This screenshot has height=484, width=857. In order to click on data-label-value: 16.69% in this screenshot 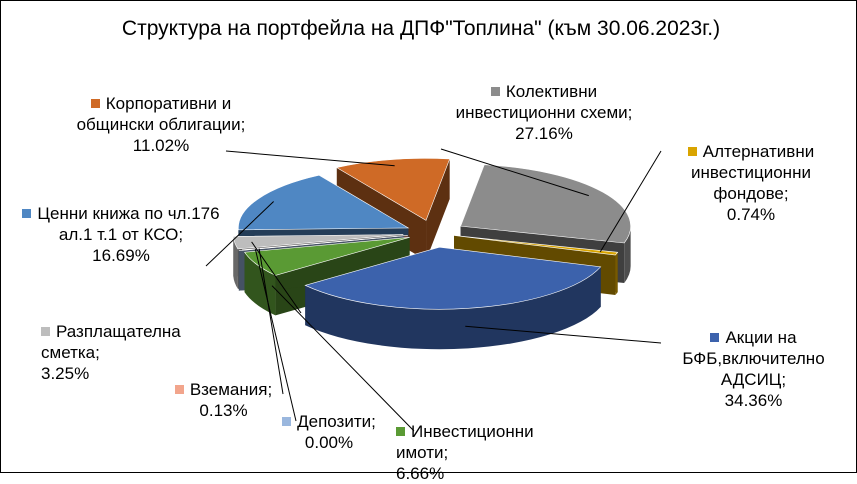, I will do `click(121, 255)`.